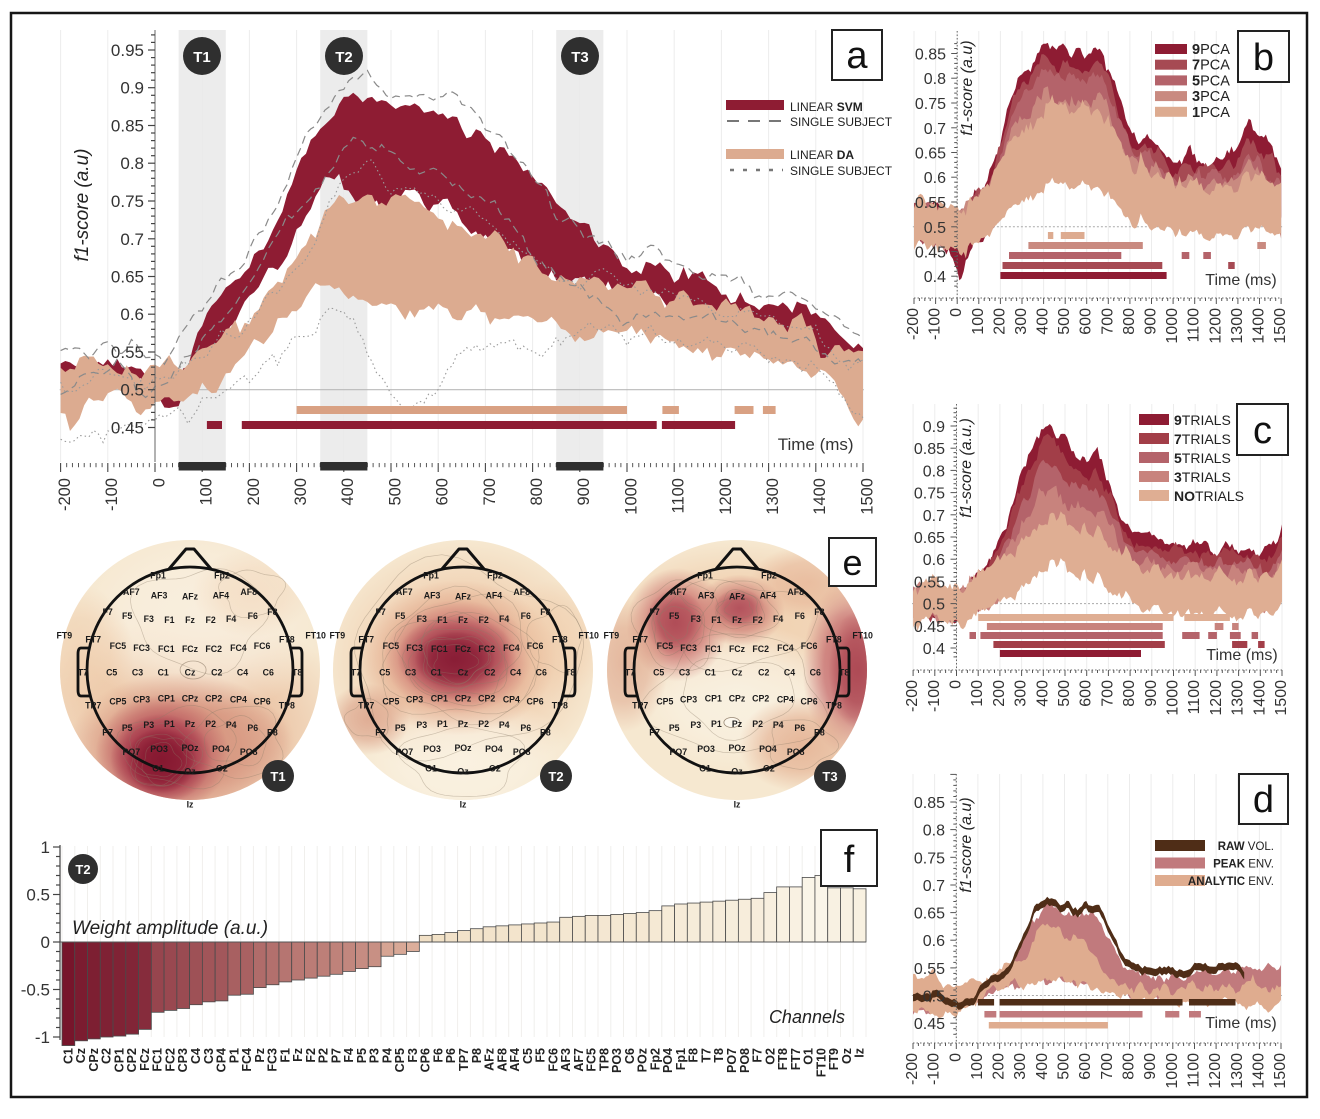 The image size is (1320, 1119). Describe the element at coordinates (768, 595) in the screenshot. I see `svg-text: AF4` at that location.